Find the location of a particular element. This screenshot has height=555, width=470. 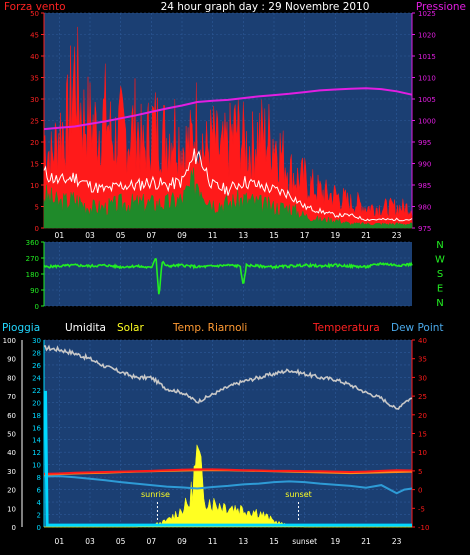

x-tick-label: 05 is located at coordinates (121, 235).